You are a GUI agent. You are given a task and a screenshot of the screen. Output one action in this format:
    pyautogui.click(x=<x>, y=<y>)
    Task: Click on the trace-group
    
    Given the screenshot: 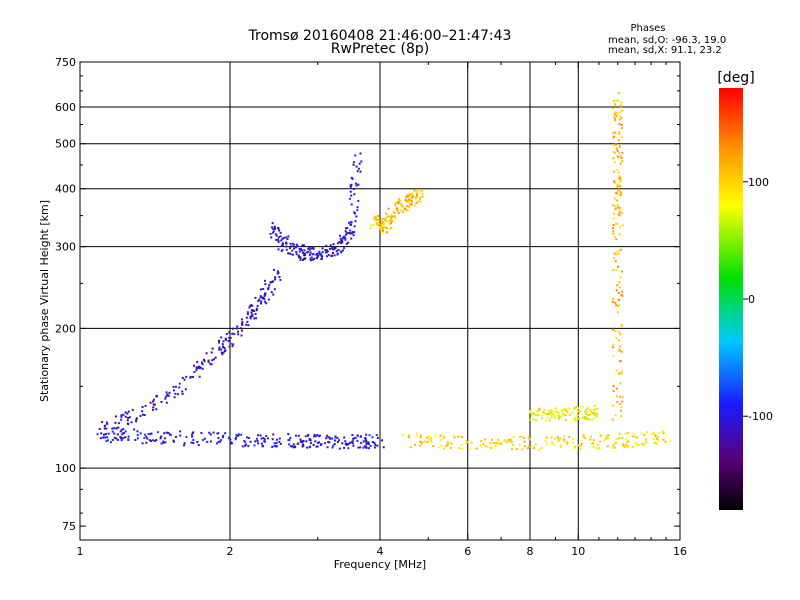 What is the action you would take?
    pyautogui.click(x=617, y=256)
    